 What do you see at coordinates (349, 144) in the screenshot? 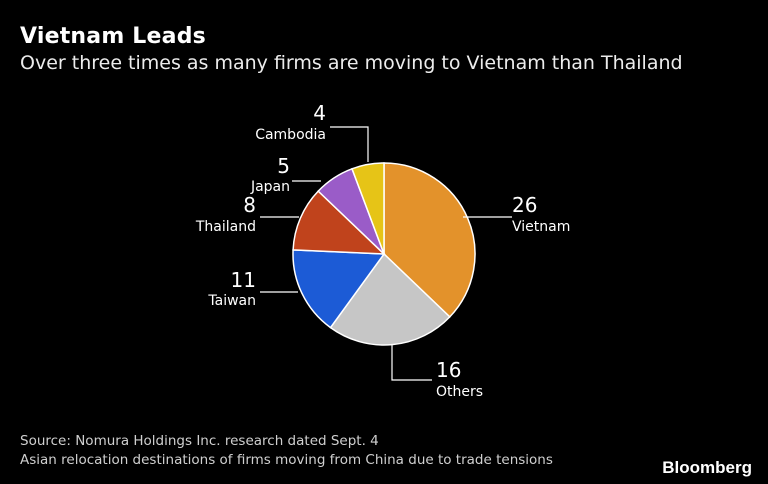
I see `leader-line-cambodia` at bounding box center [349, 144].